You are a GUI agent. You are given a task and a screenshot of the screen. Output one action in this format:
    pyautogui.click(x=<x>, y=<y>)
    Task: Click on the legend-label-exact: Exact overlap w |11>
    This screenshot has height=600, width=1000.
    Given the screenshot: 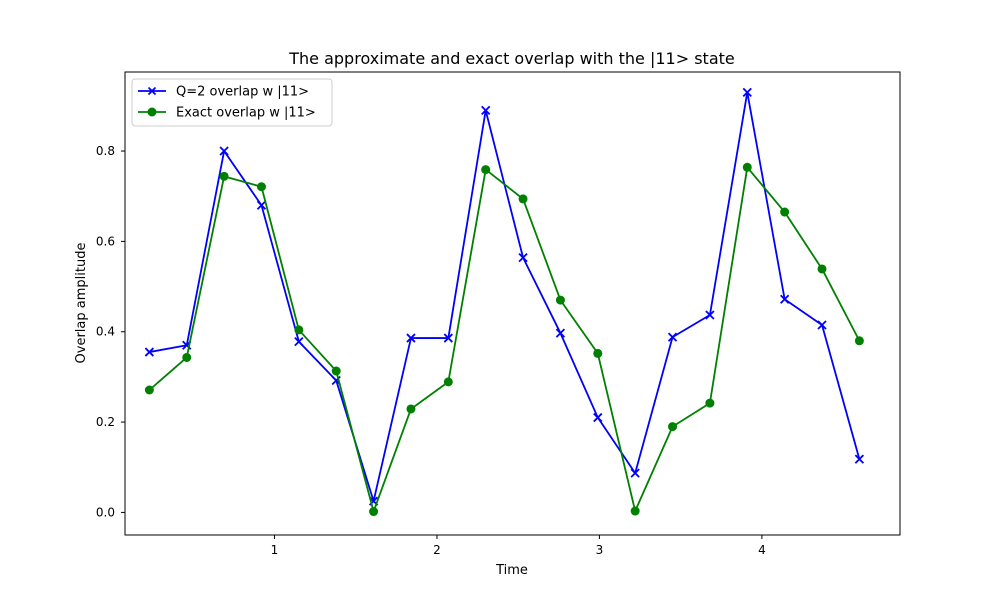 What is the action you would take?
    pyautogui.click(x=246, y=113)
    